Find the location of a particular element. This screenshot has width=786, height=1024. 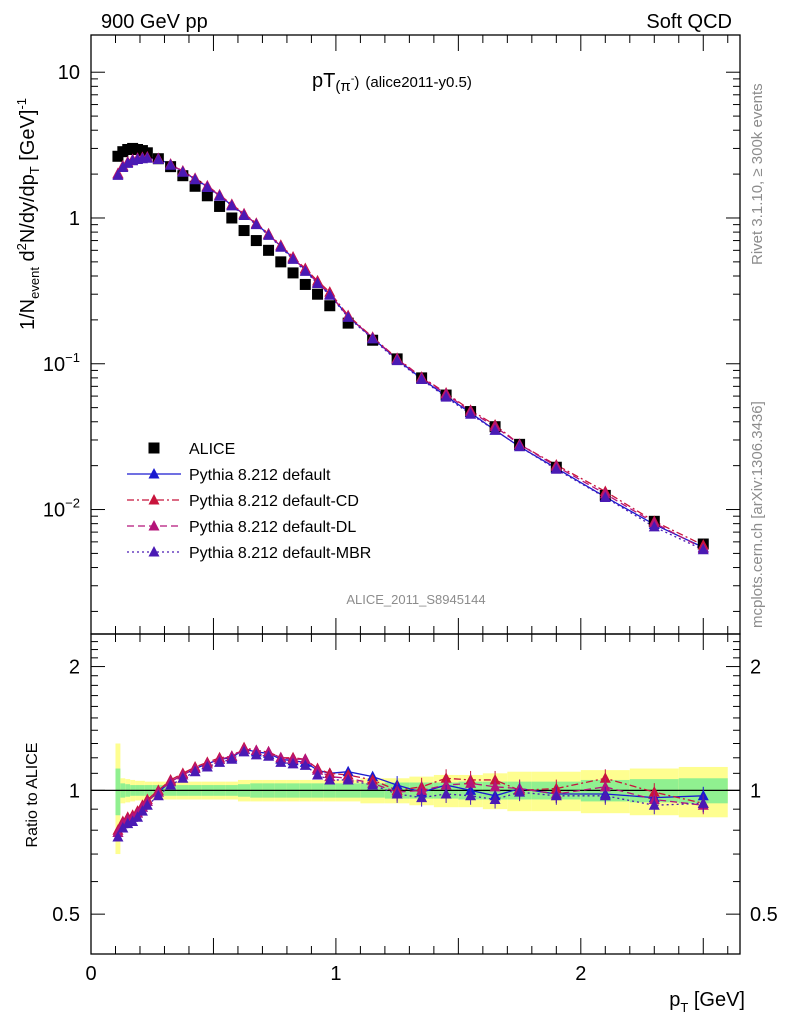

legend-marker-mbr is located at coordinates (154, 551).